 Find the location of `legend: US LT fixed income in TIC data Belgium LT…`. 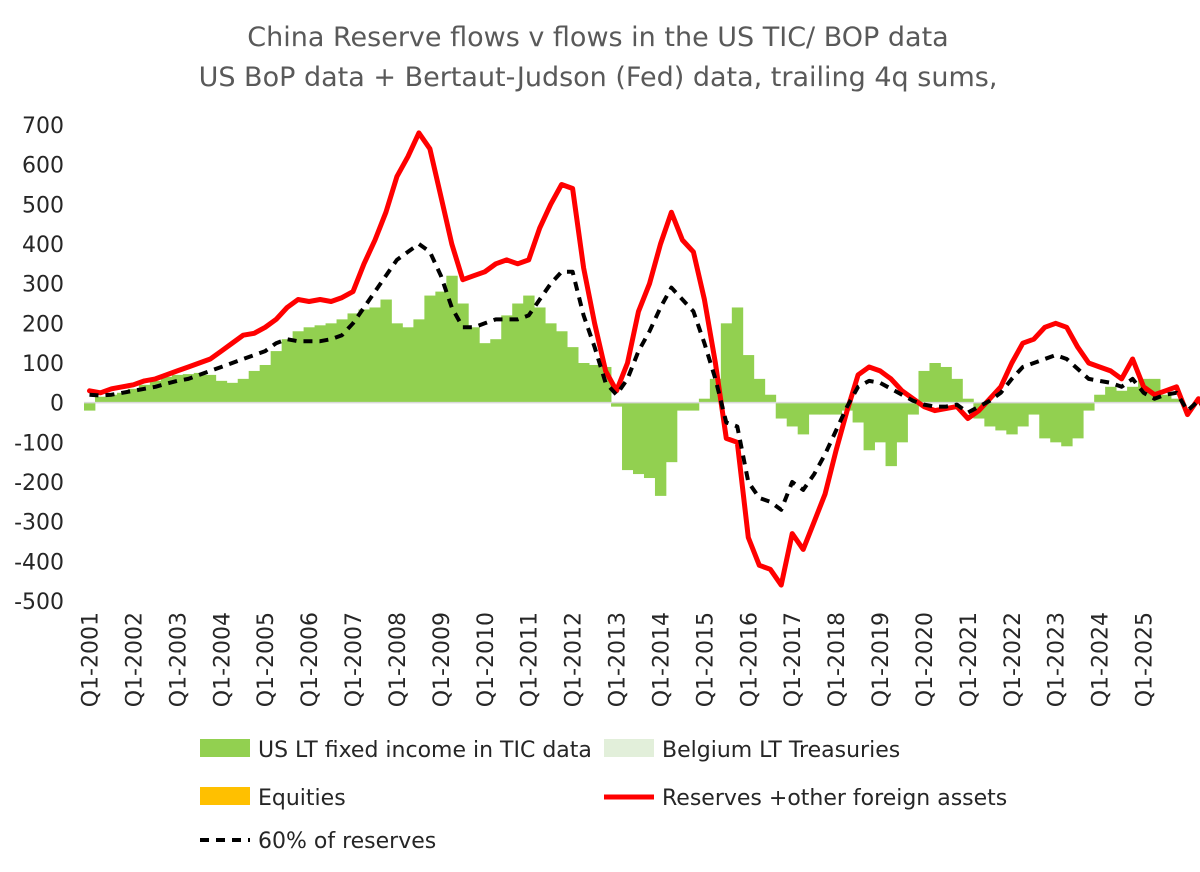

legend: US LT fixed income in TIC data Belgium LT… is located at coordinates (603, 796).